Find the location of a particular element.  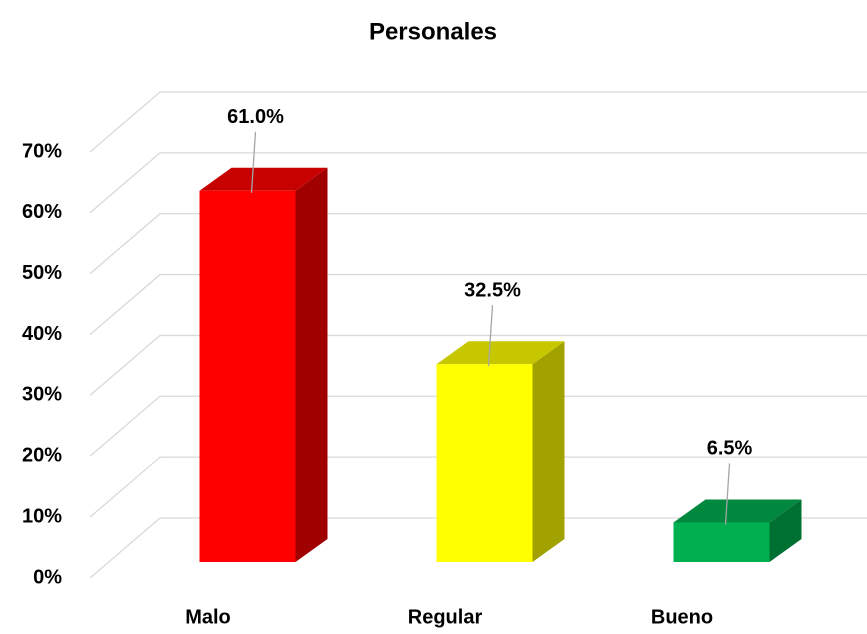

x-tick-label: Bueno is located at coordinates (682, 617).